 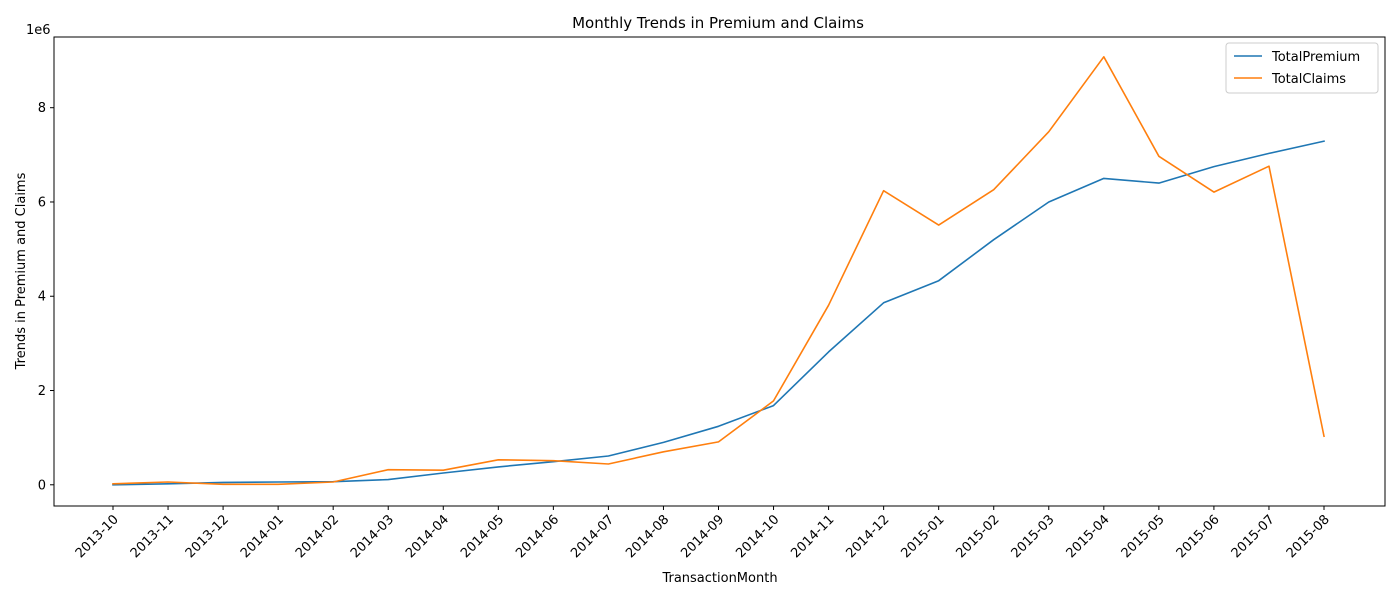 I want to click on y-tick-label: 8, so click(x=42, y=108).